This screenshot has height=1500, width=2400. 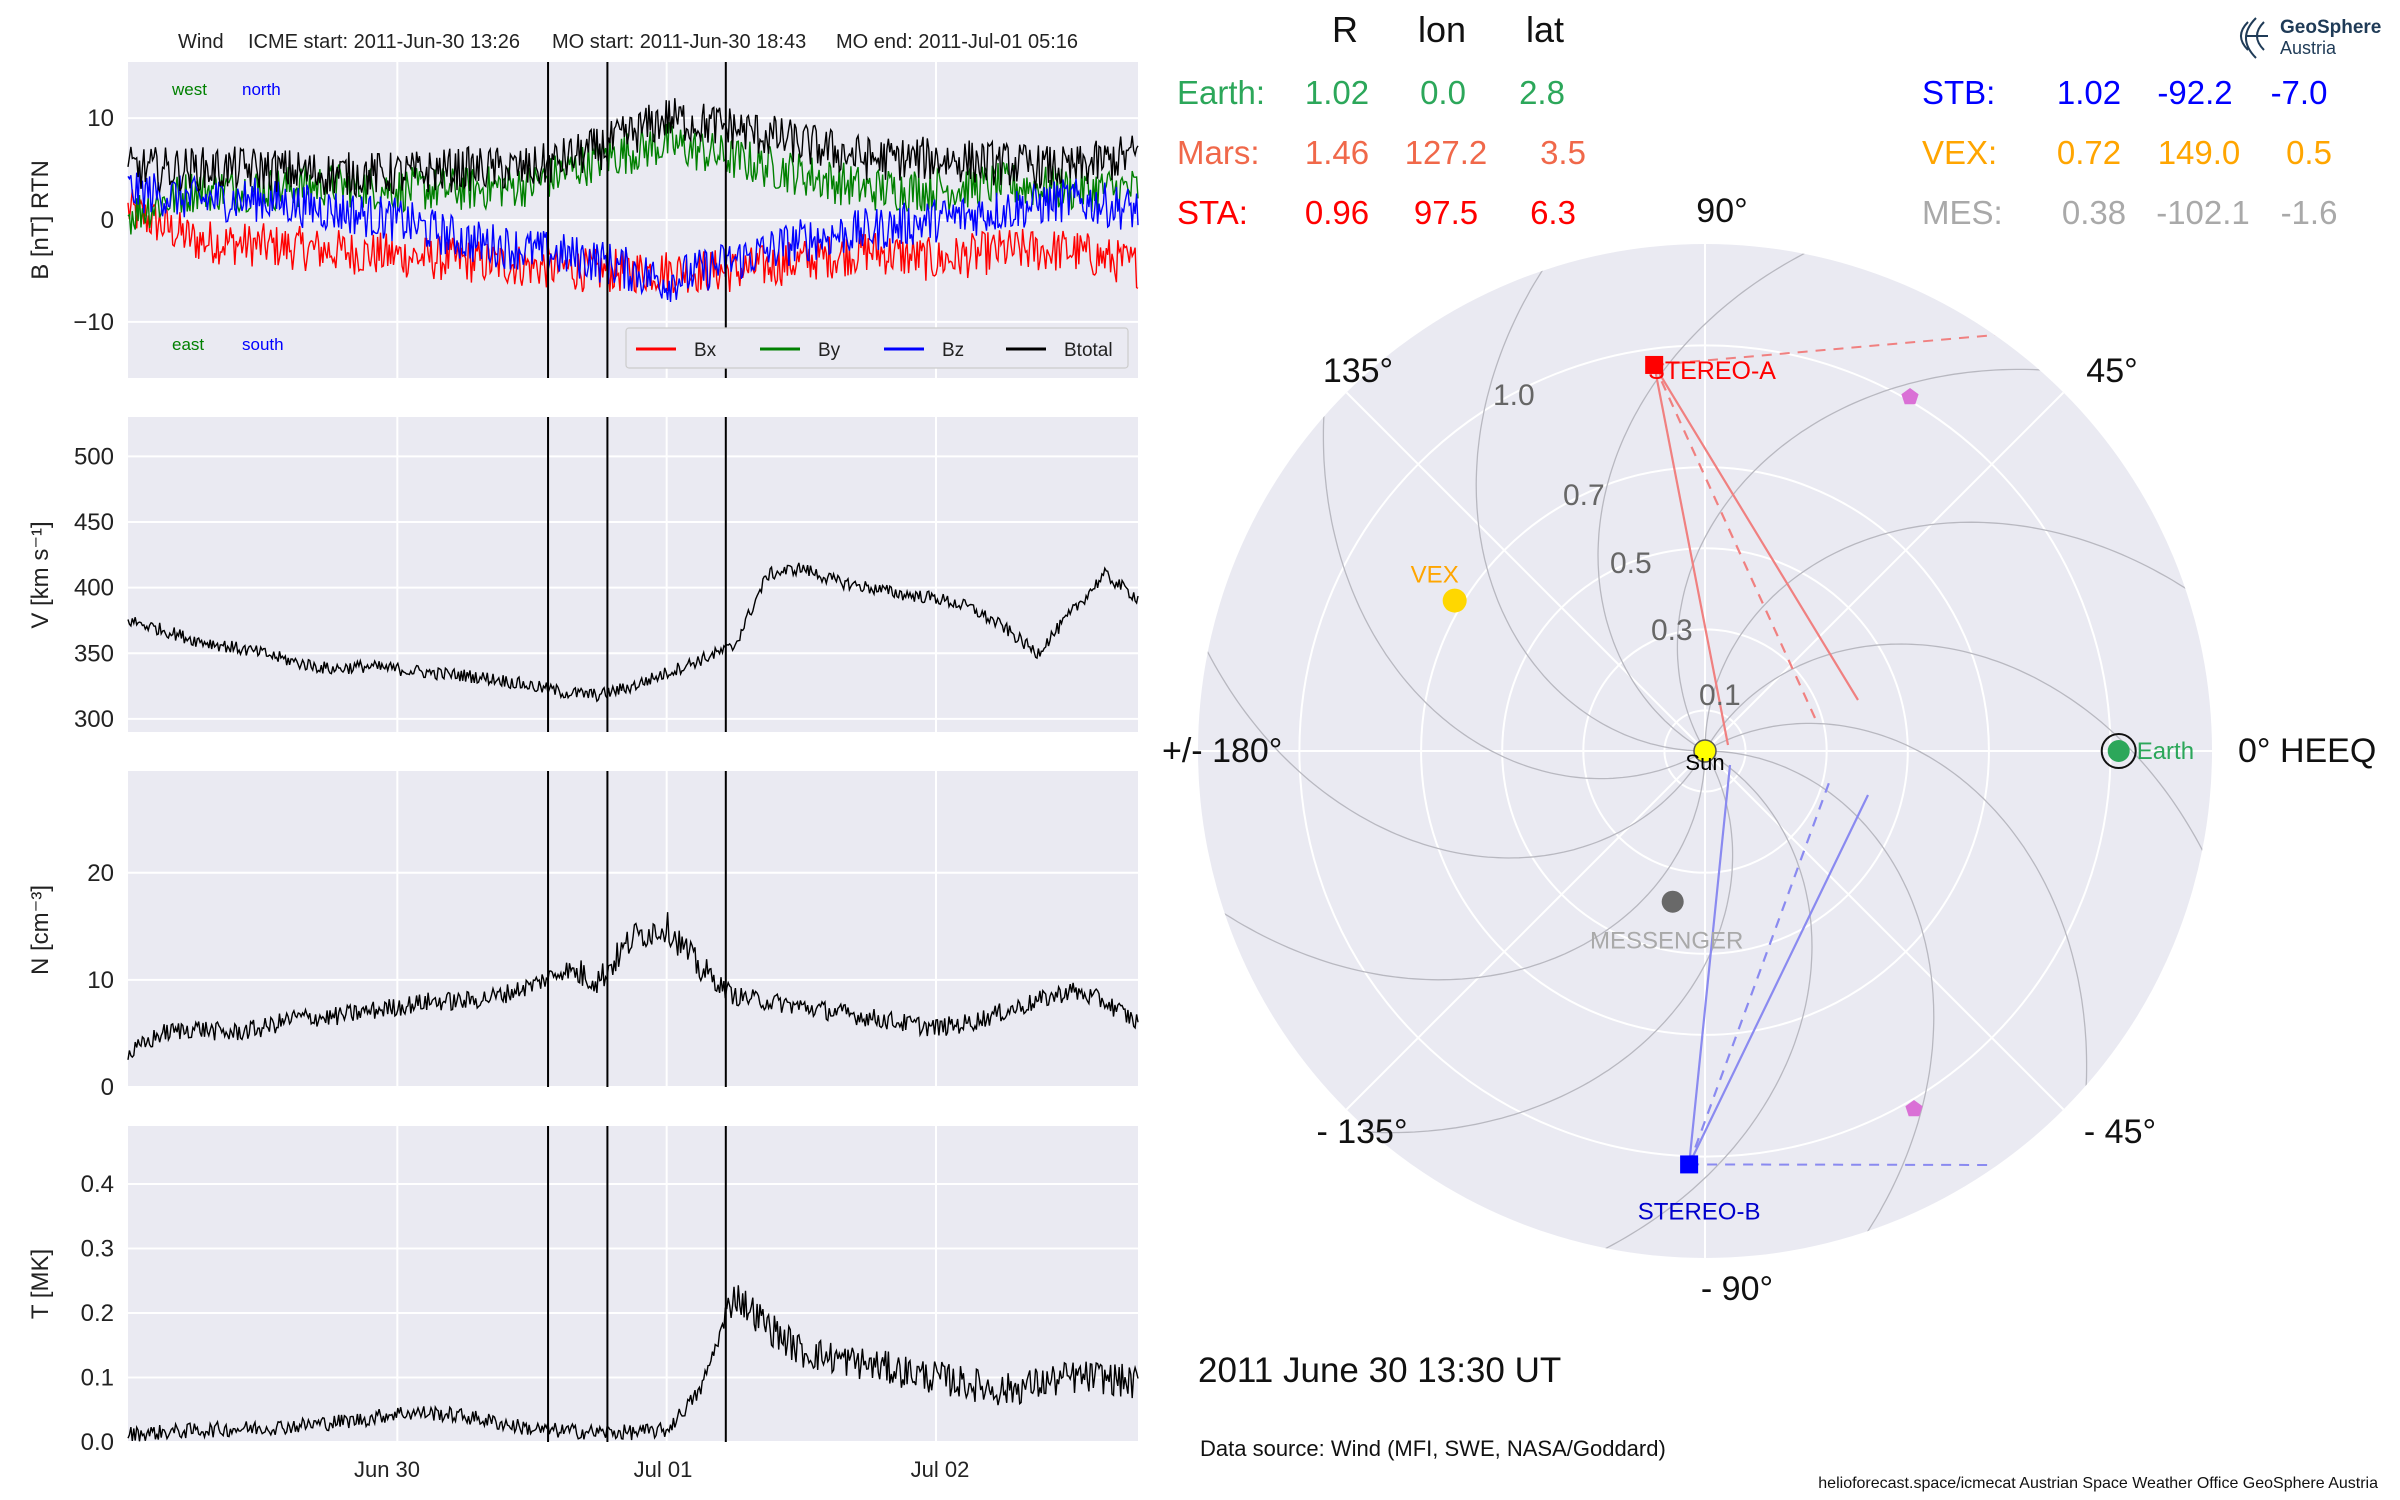 I want to click on table-row-sta: STA: 0.96 97.5 6.3, so click(x=1376, y=212).